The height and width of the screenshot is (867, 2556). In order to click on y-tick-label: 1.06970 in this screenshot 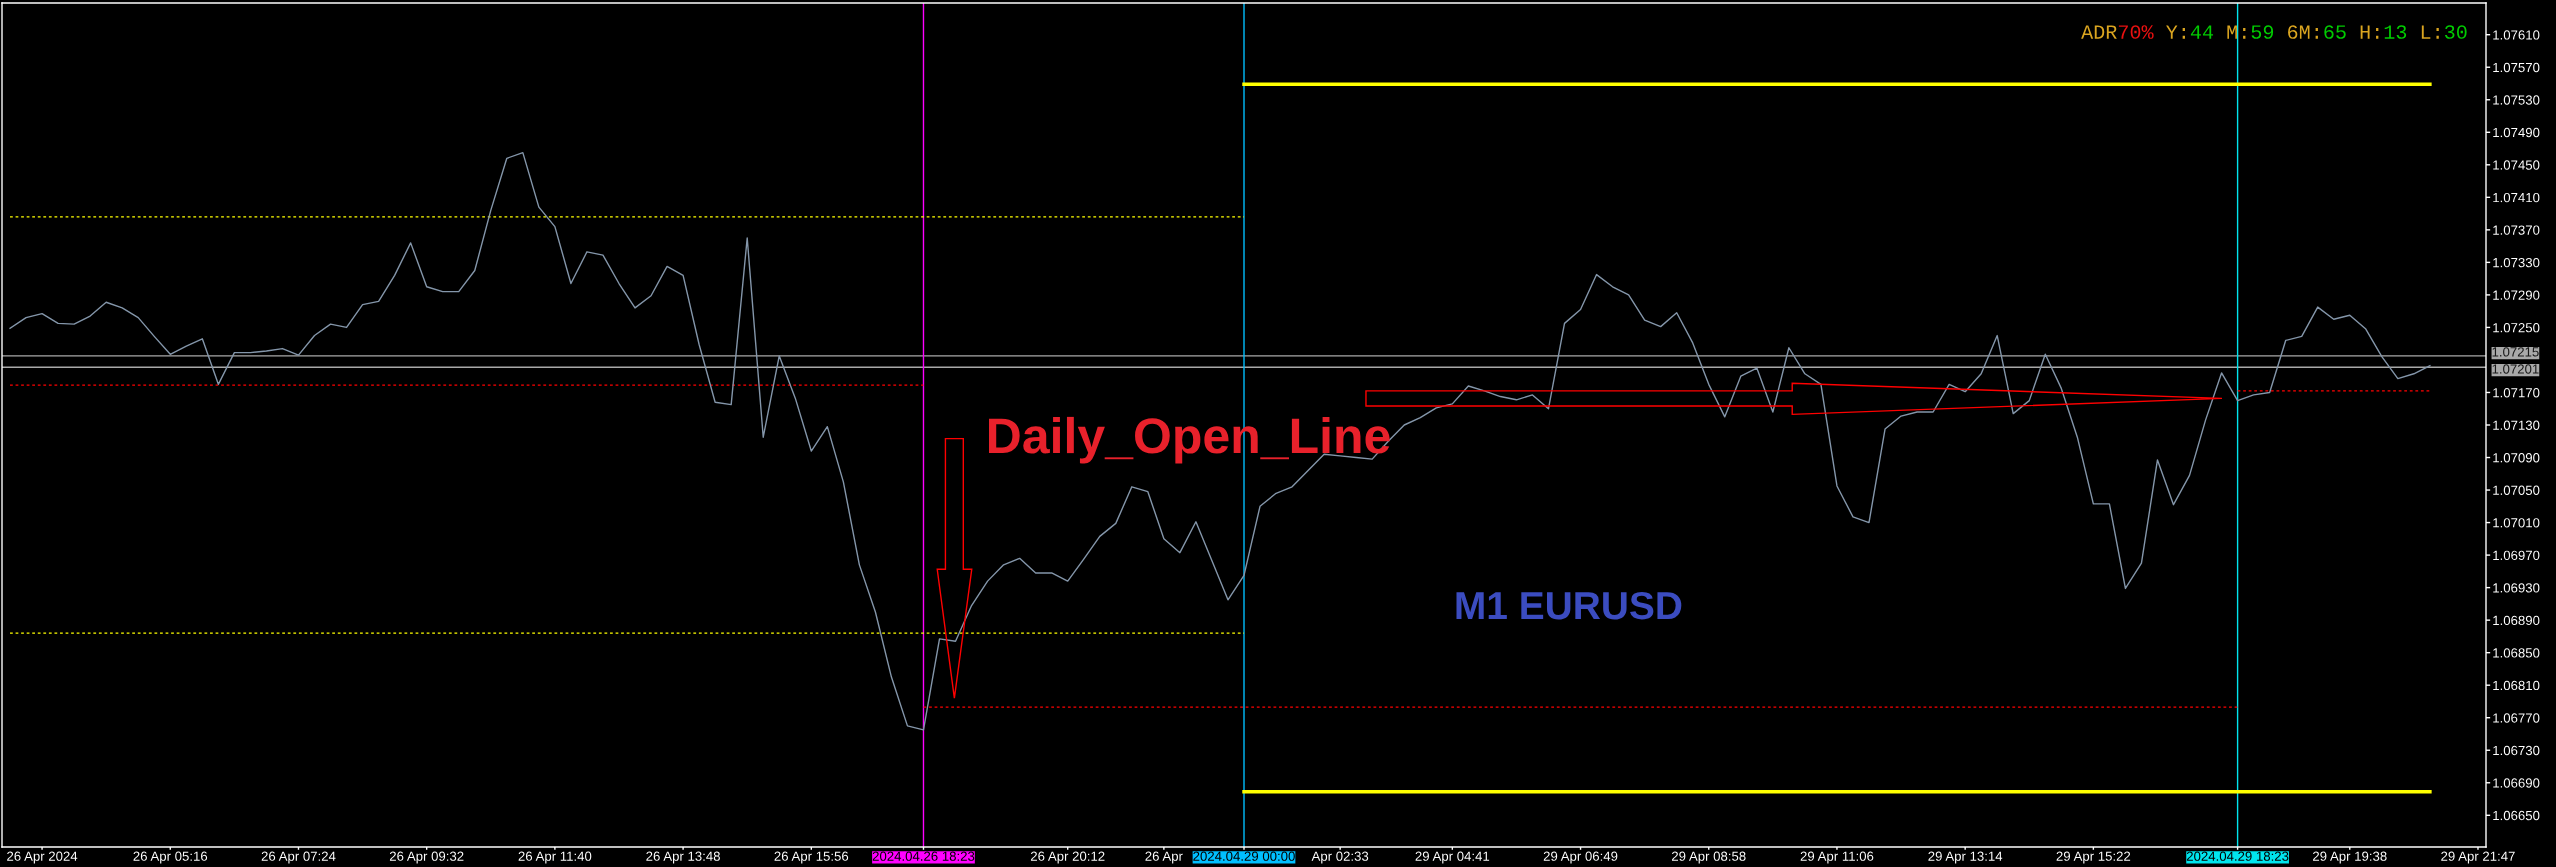, I will do `click(2516, 555)`.